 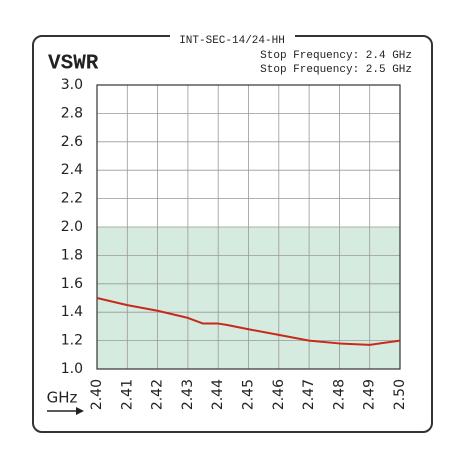 What do you see at coordinates (370, 394) in the screenshot?
I see `x-tick-label: 2.49` at bounding box center [370, 394].